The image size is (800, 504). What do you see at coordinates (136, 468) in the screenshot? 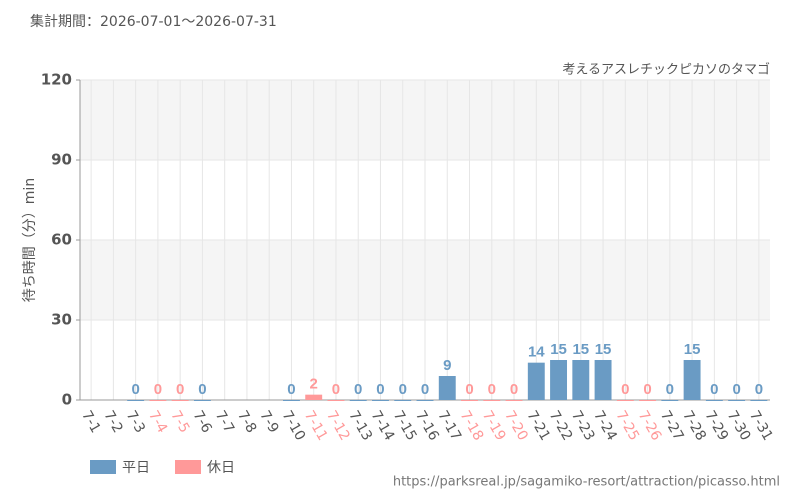
I see `legend-label: 平日` at bounding box center [136, 468].